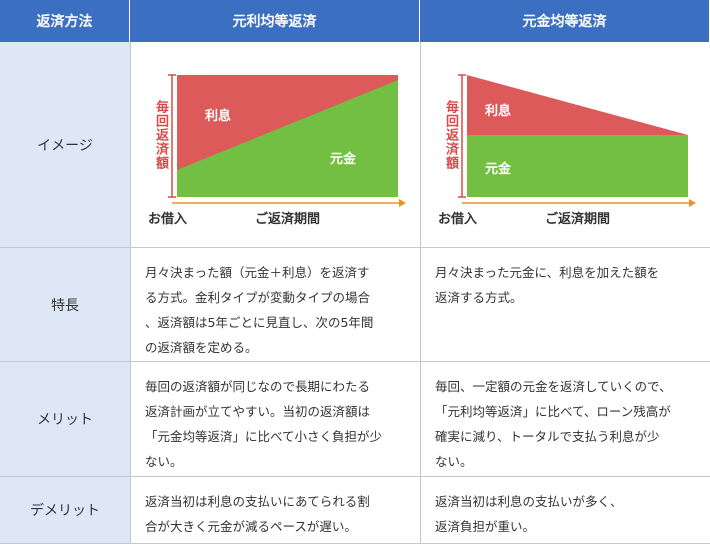  What do you see at coordinates (65, 510) in the screenshot?
I see `row-label: デメリット` at bounding box center [65, 510].